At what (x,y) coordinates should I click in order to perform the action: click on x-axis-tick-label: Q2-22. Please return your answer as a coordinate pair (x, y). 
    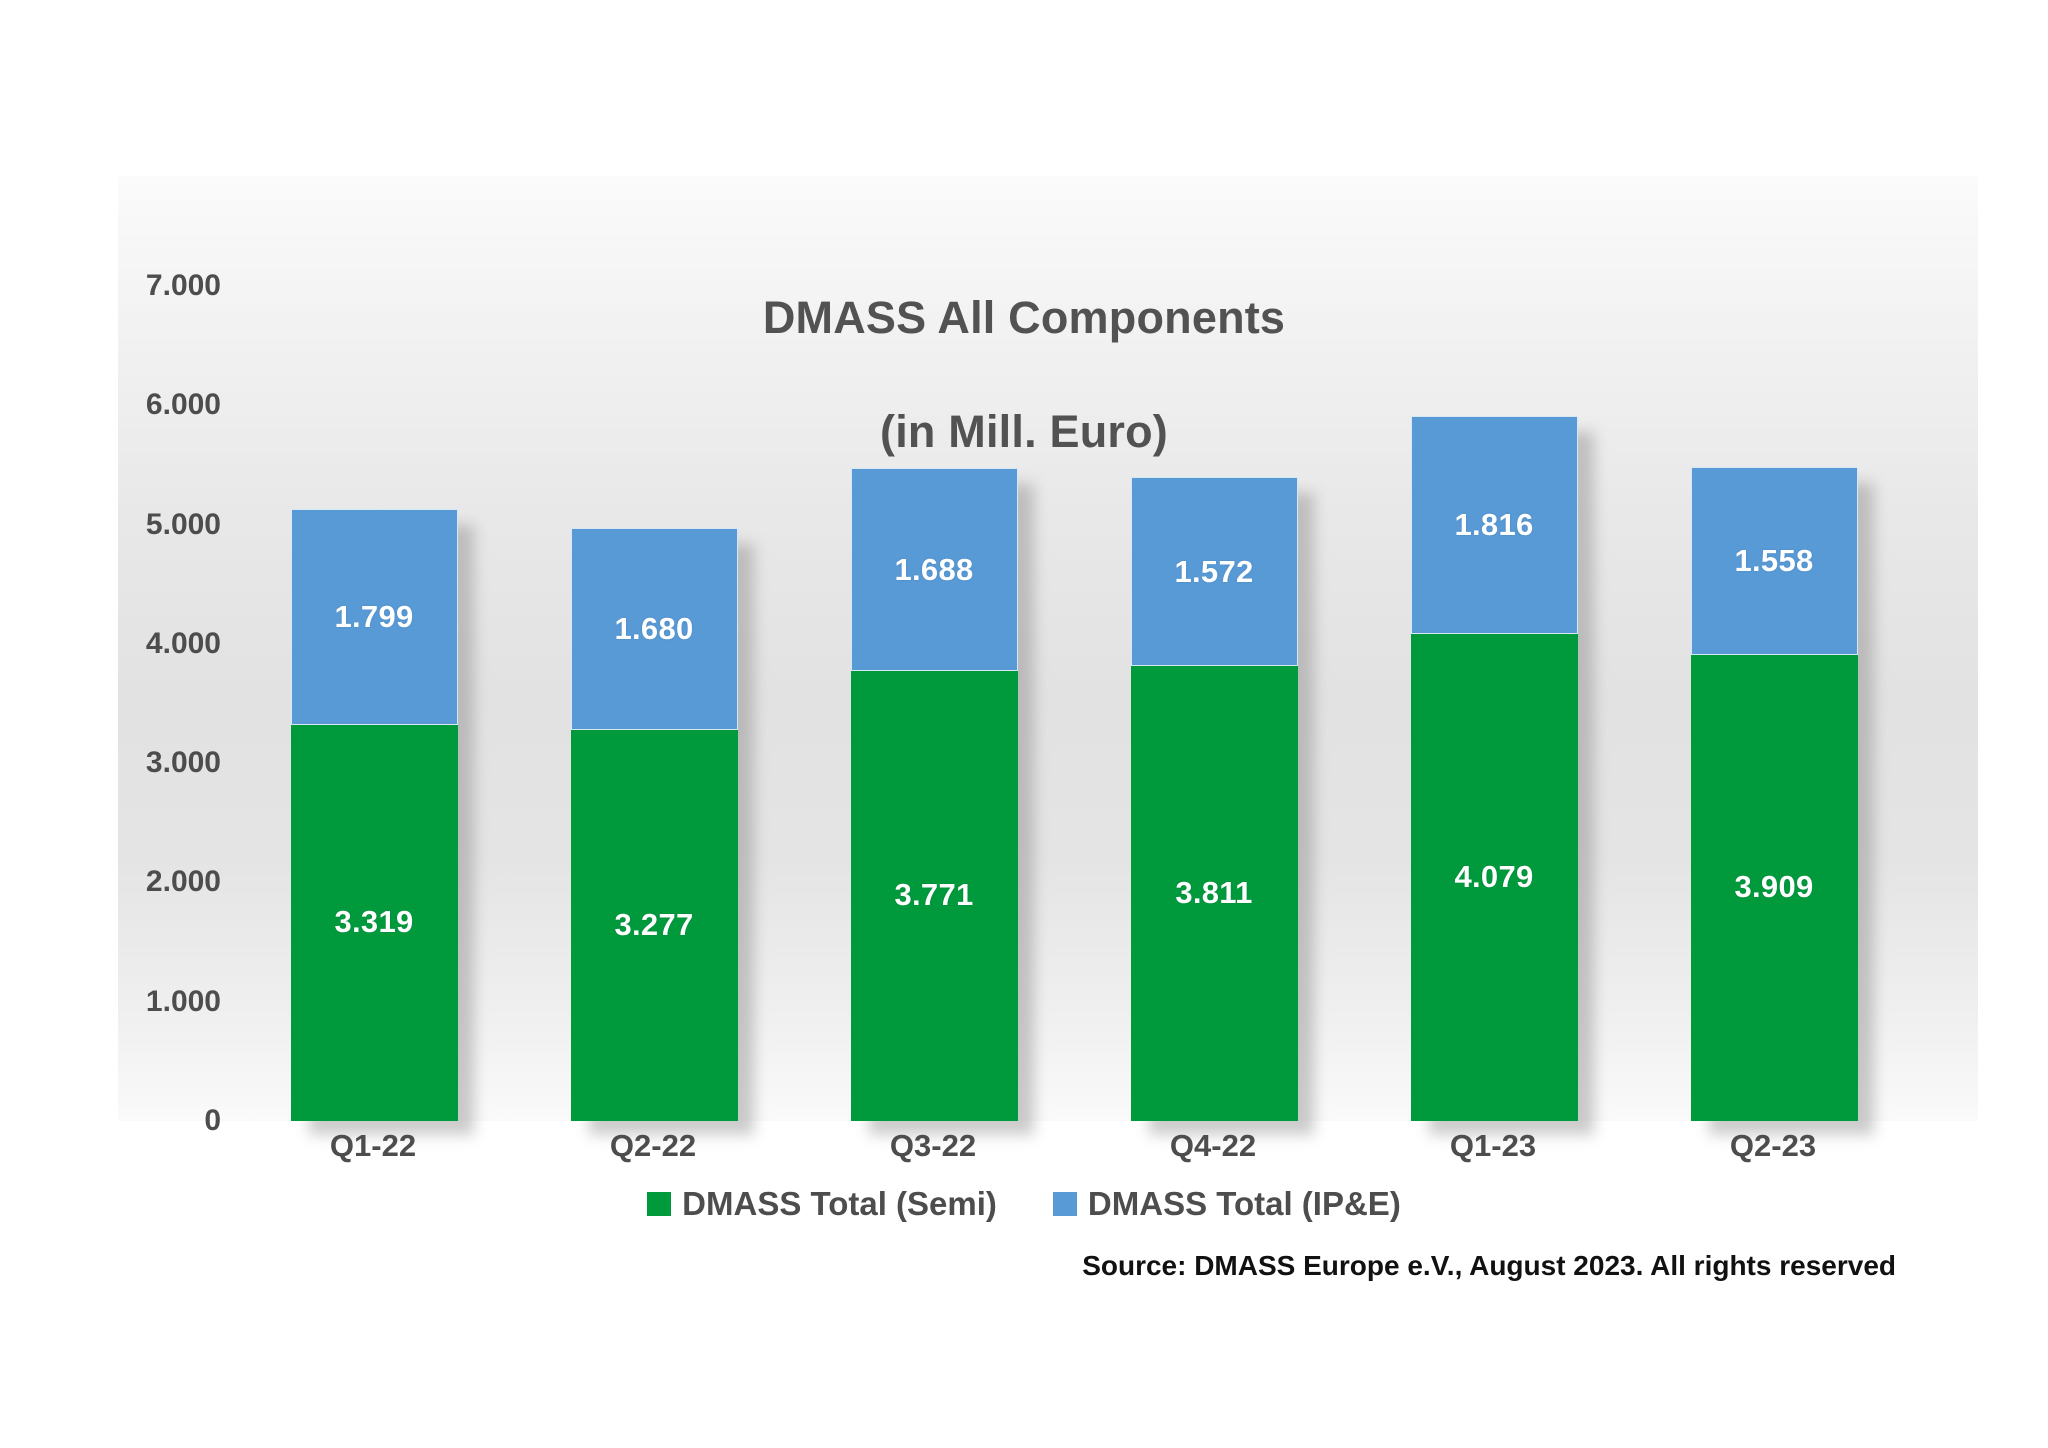
    Looking at the image, I should click on (653, 1145).